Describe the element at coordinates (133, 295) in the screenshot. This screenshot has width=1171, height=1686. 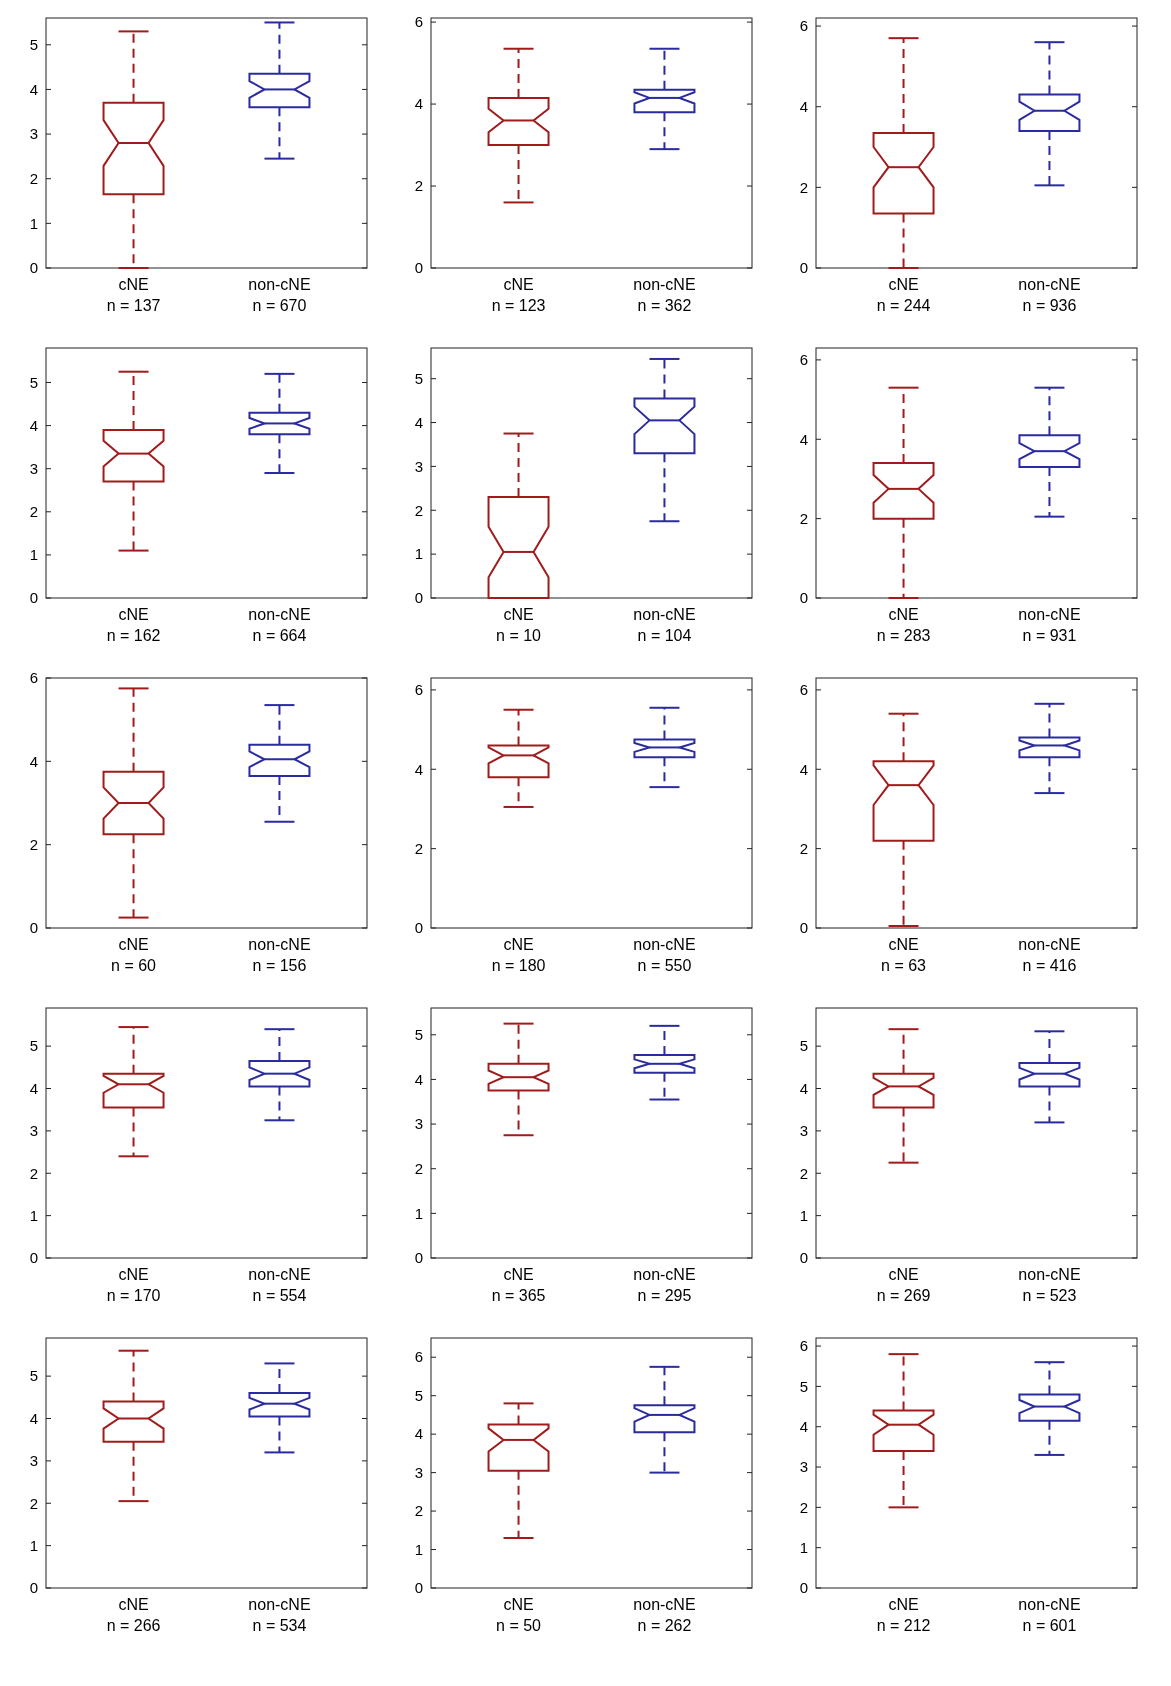
I see `x-tick-label: cNE n = 137` at that location.